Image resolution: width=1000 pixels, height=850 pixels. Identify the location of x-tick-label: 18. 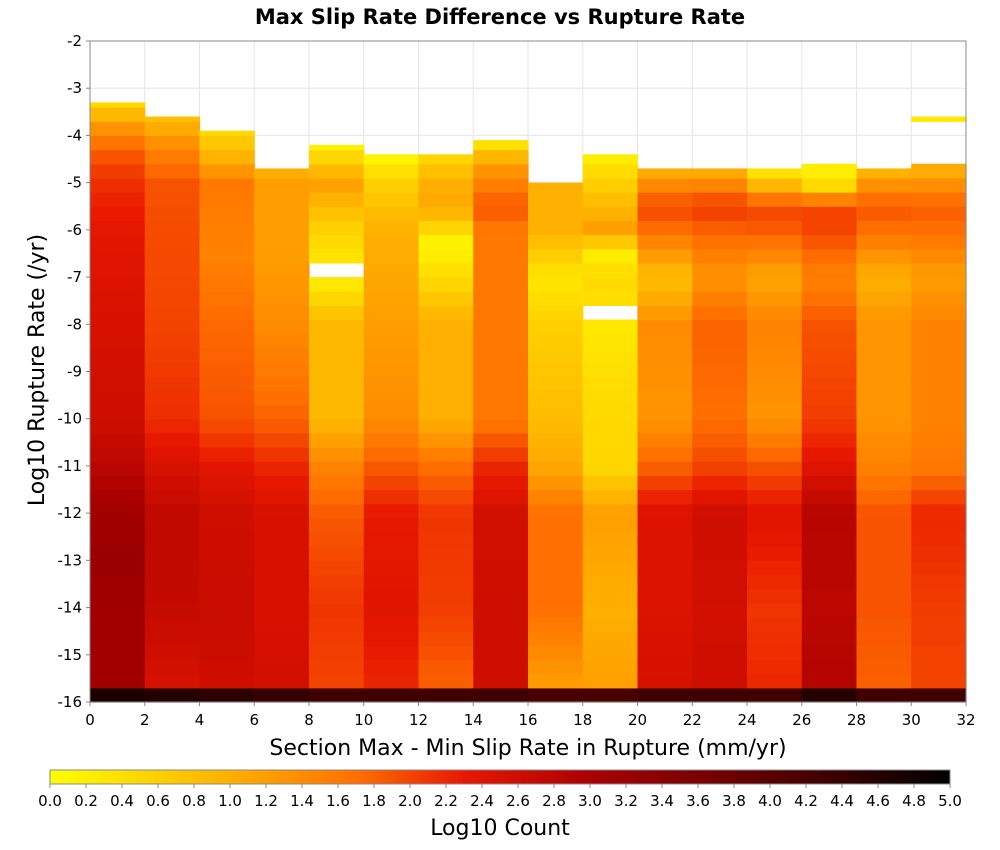
(582, 720).